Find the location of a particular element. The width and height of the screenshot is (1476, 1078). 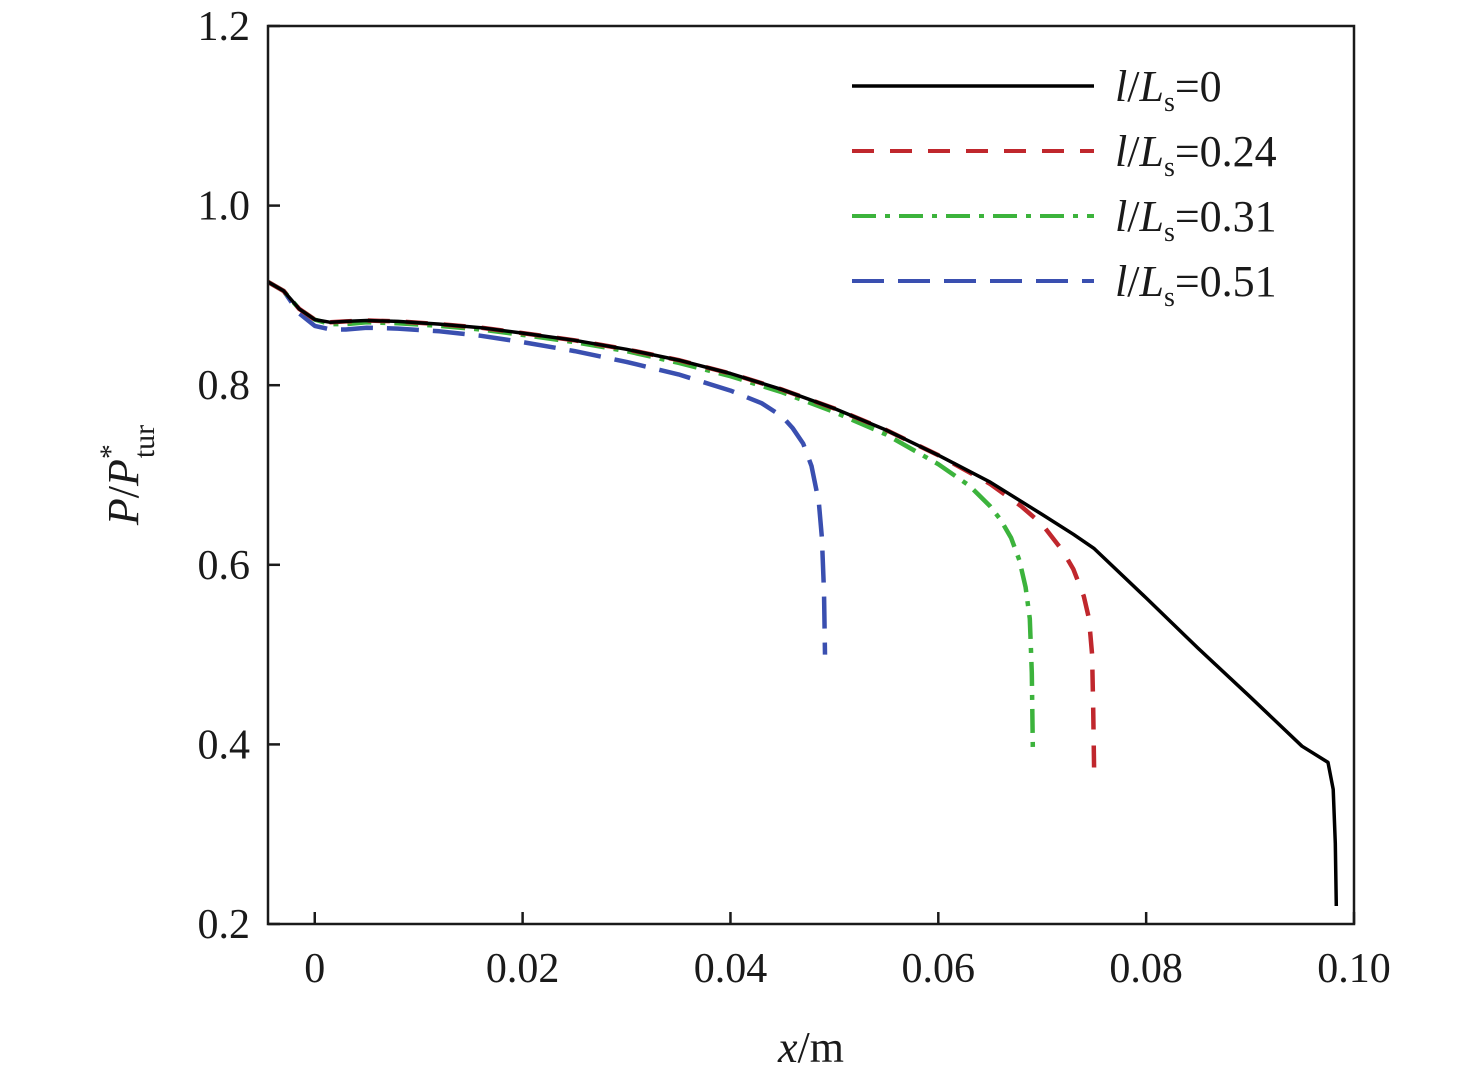

legend-value: =0 is located at coordinates (1198, 86).